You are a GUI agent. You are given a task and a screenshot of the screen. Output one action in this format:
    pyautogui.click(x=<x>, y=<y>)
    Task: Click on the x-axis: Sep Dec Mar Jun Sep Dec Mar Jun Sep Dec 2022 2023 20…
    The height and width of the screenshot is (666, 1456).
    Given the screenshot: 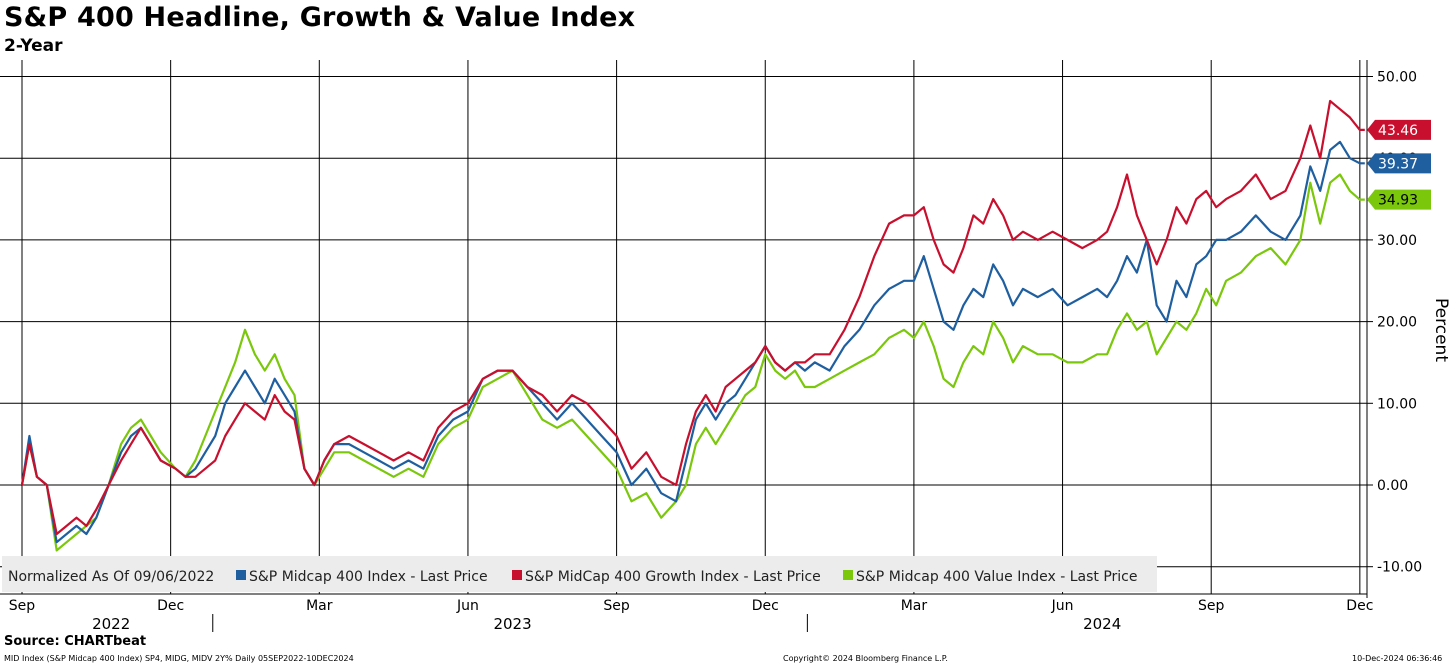 What is the action you would take?
    pyautogui.click(x=686, y=613)
    